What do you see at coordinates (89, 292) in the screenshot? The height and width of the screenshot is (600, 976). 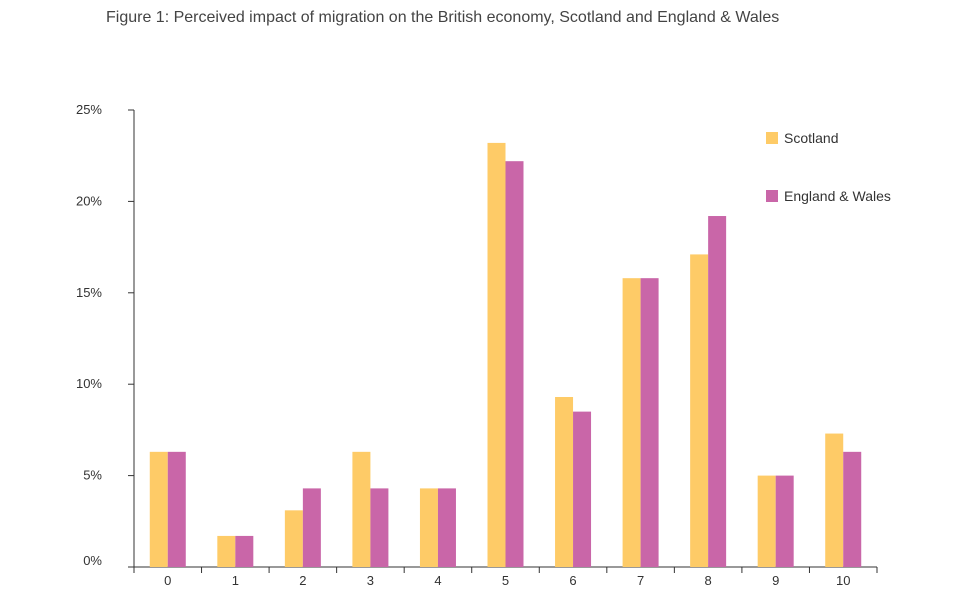 I see `y-tick-label: 15%` at bounding box center [89, 292].